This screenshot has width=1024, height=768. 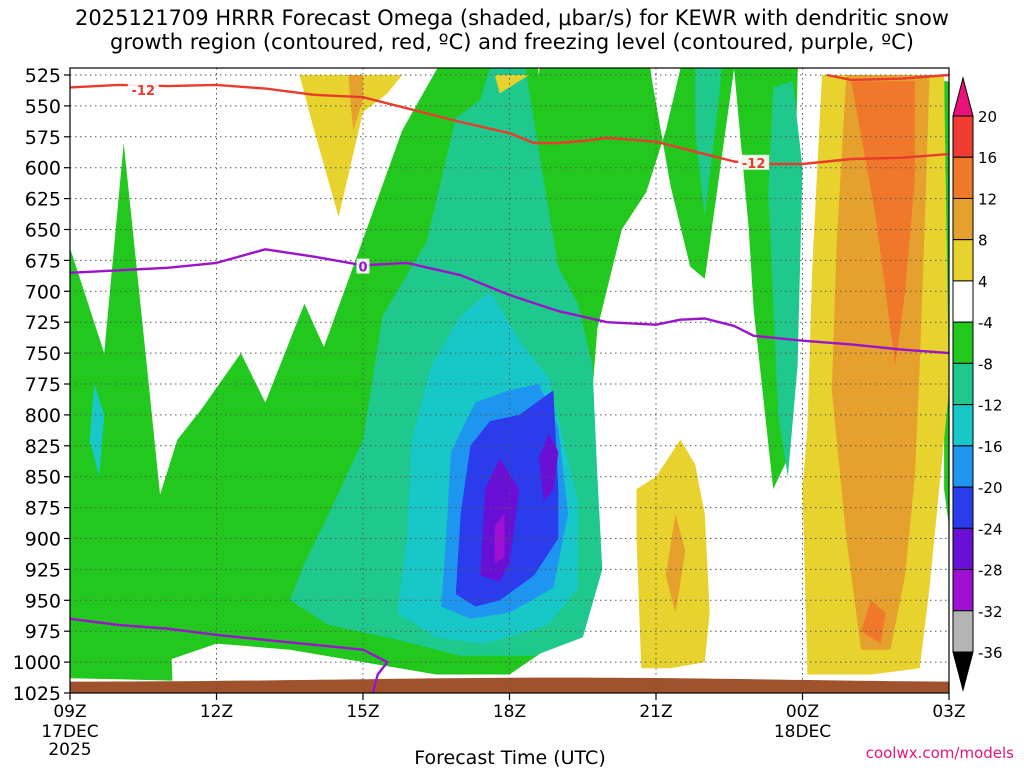 What do you see at coordinates (43, 509) in the screenshot?
I see `y-tick-label: 875` at bounding box center [43, 509].